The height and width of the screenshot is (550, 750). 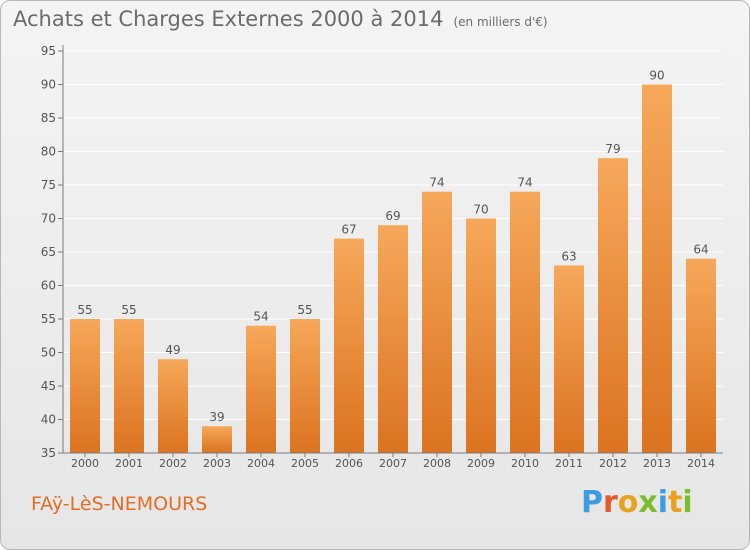 I want to click on logo-letter: o, so click(x=628, y=502).